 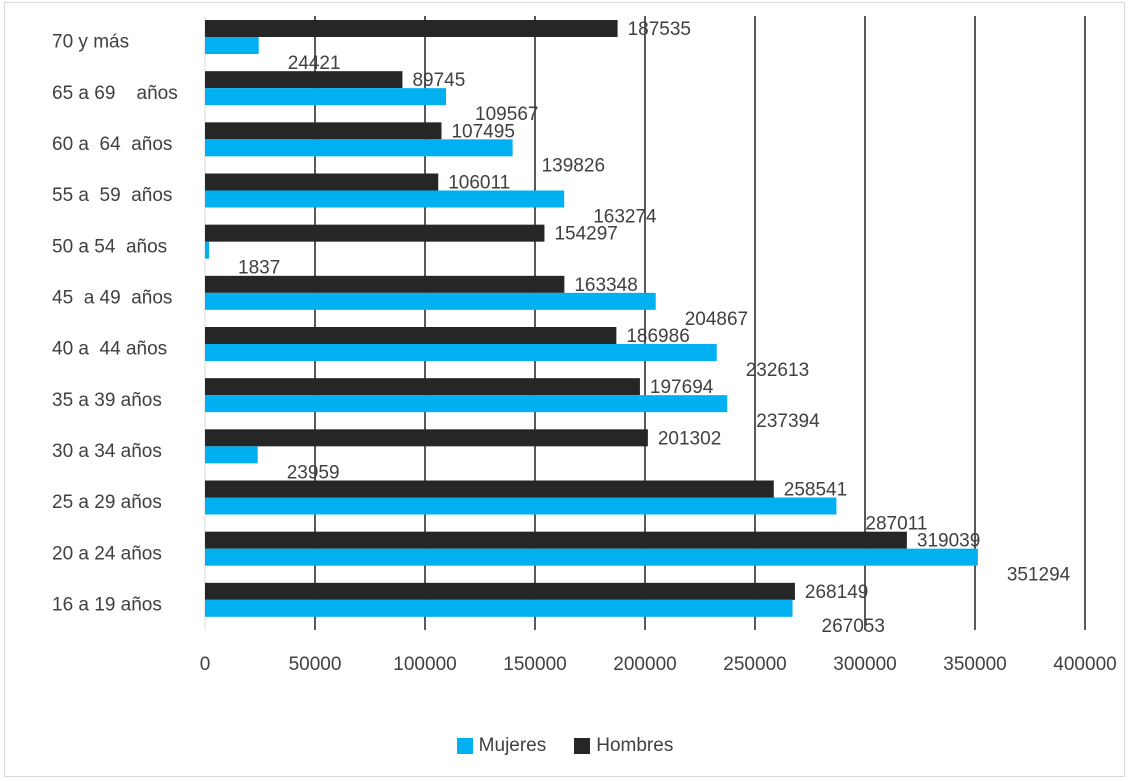 I want to click on data-label-mujeres: 267053, so click(x=853, y=626).